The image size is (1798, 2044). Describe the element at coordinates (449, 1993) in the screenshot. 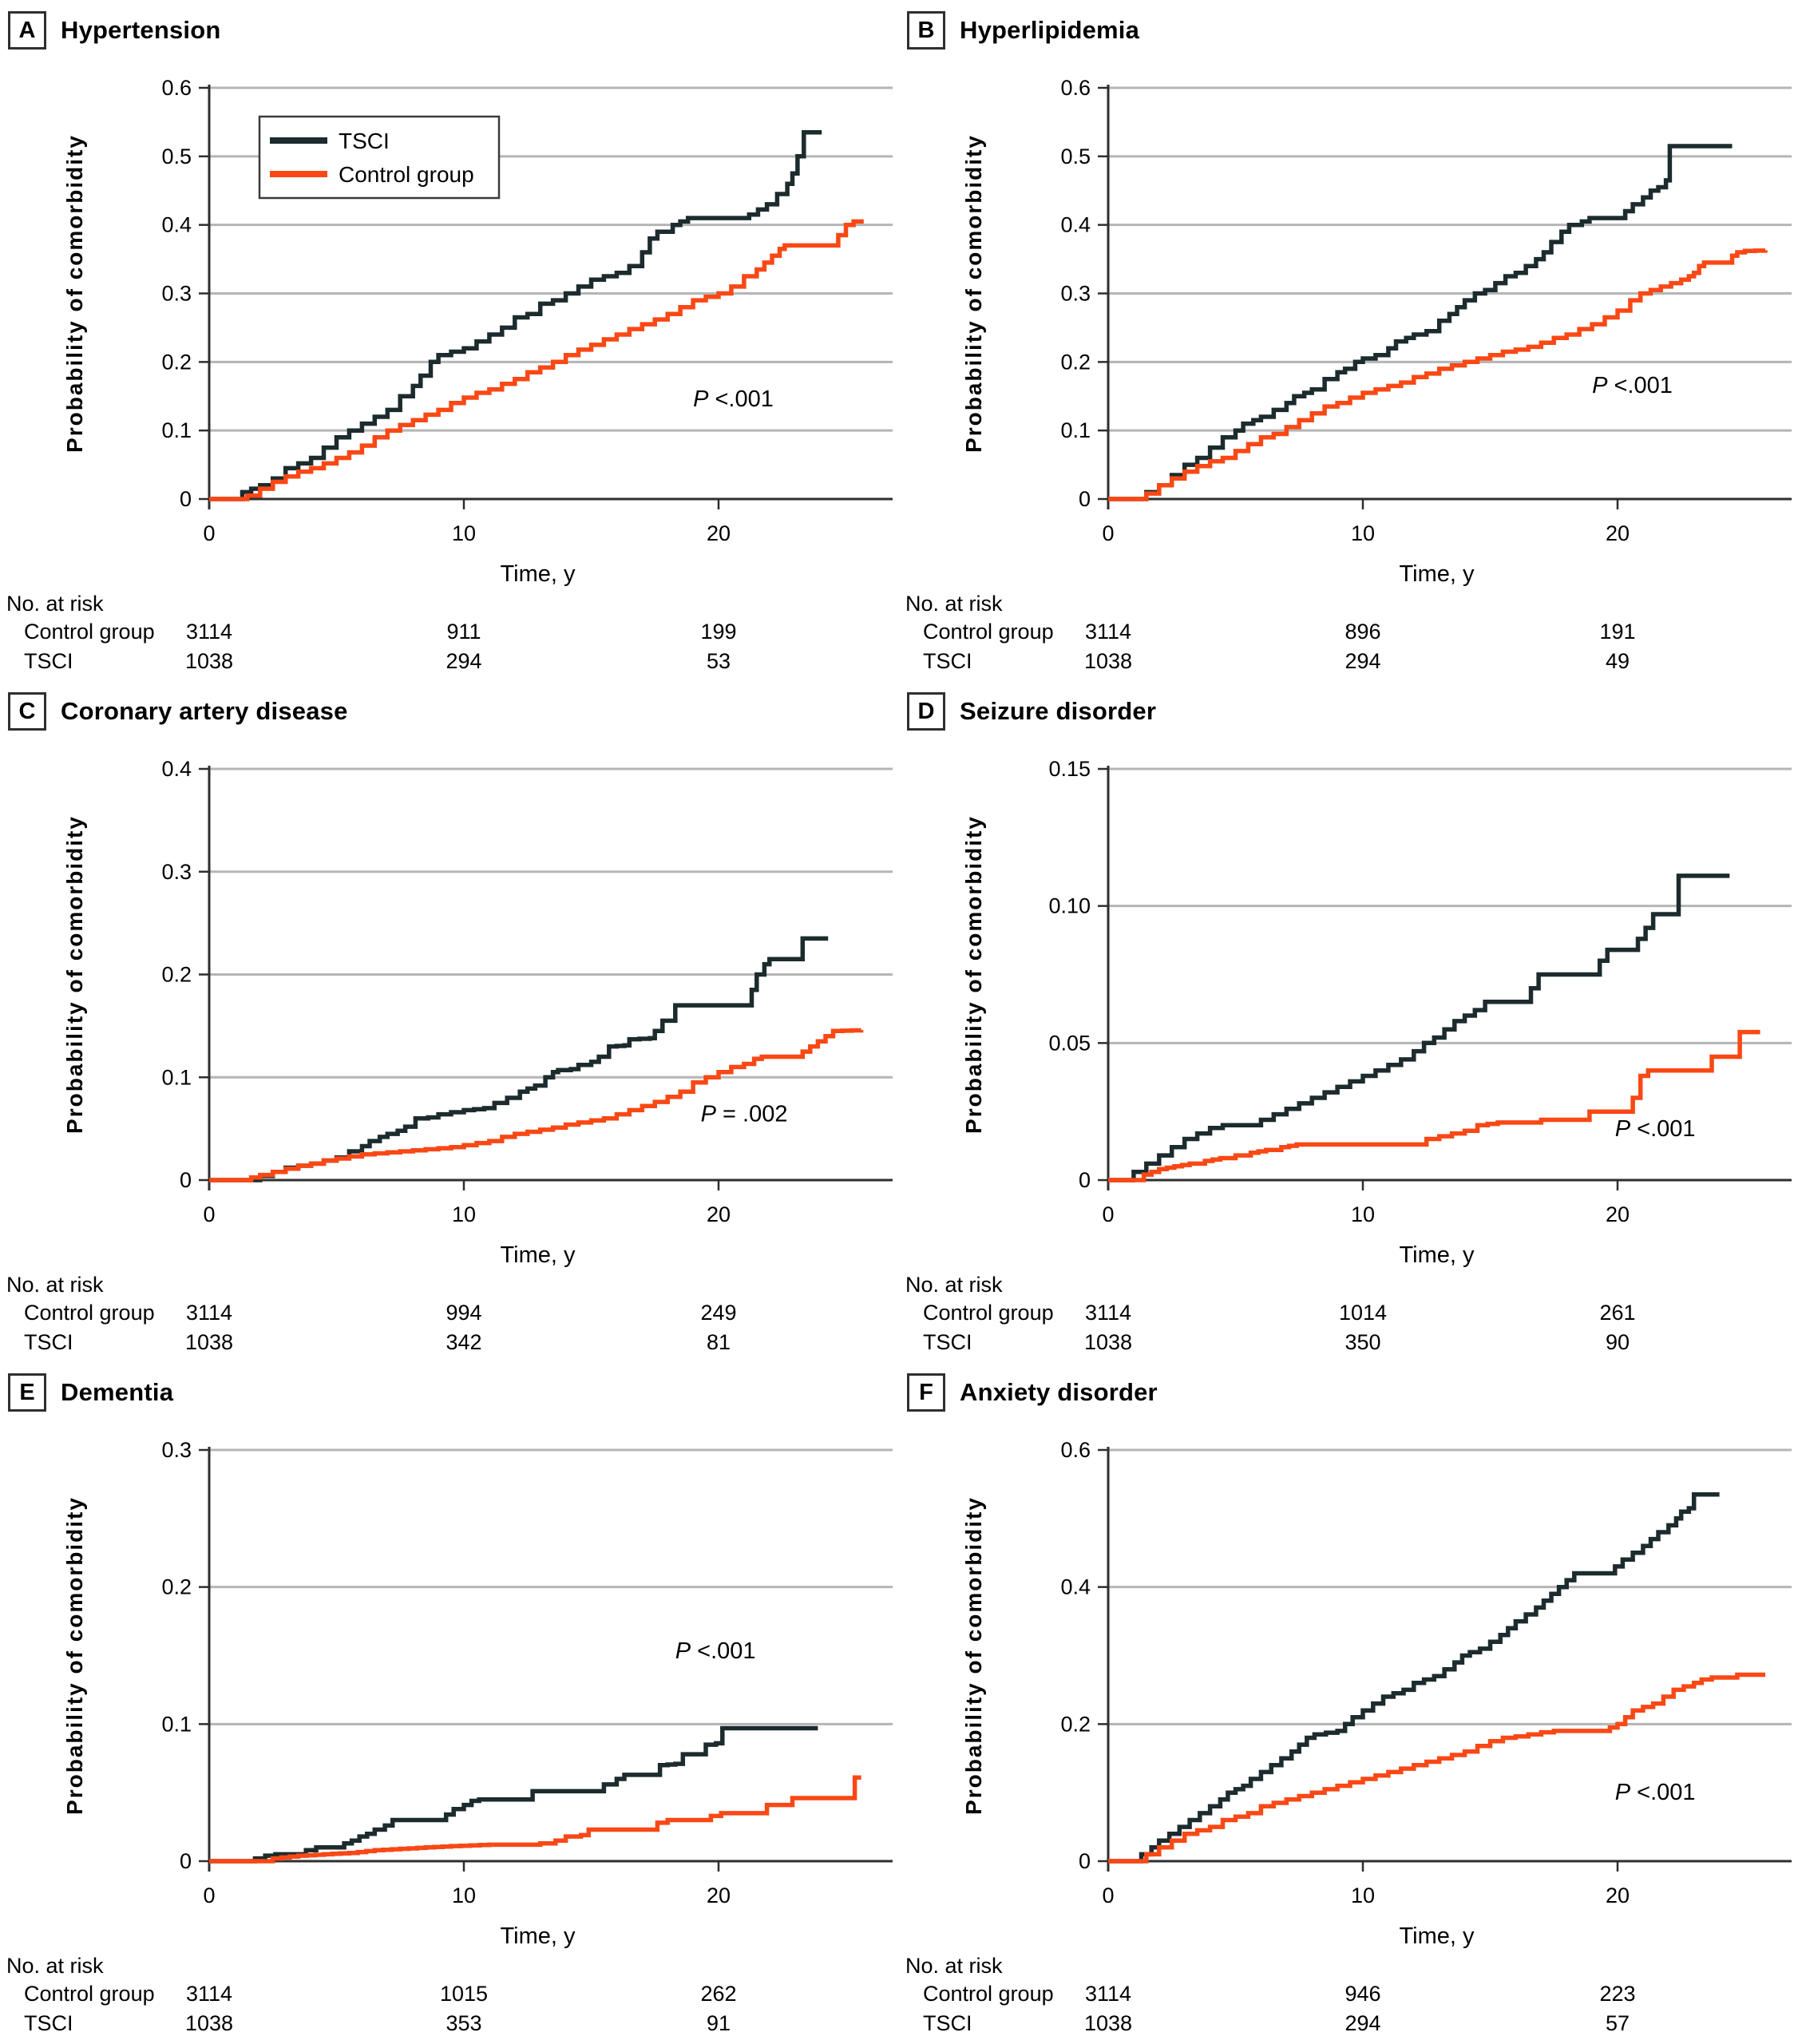

I see `at-risk-row-control: Control group 3114 1015 262` at that location.